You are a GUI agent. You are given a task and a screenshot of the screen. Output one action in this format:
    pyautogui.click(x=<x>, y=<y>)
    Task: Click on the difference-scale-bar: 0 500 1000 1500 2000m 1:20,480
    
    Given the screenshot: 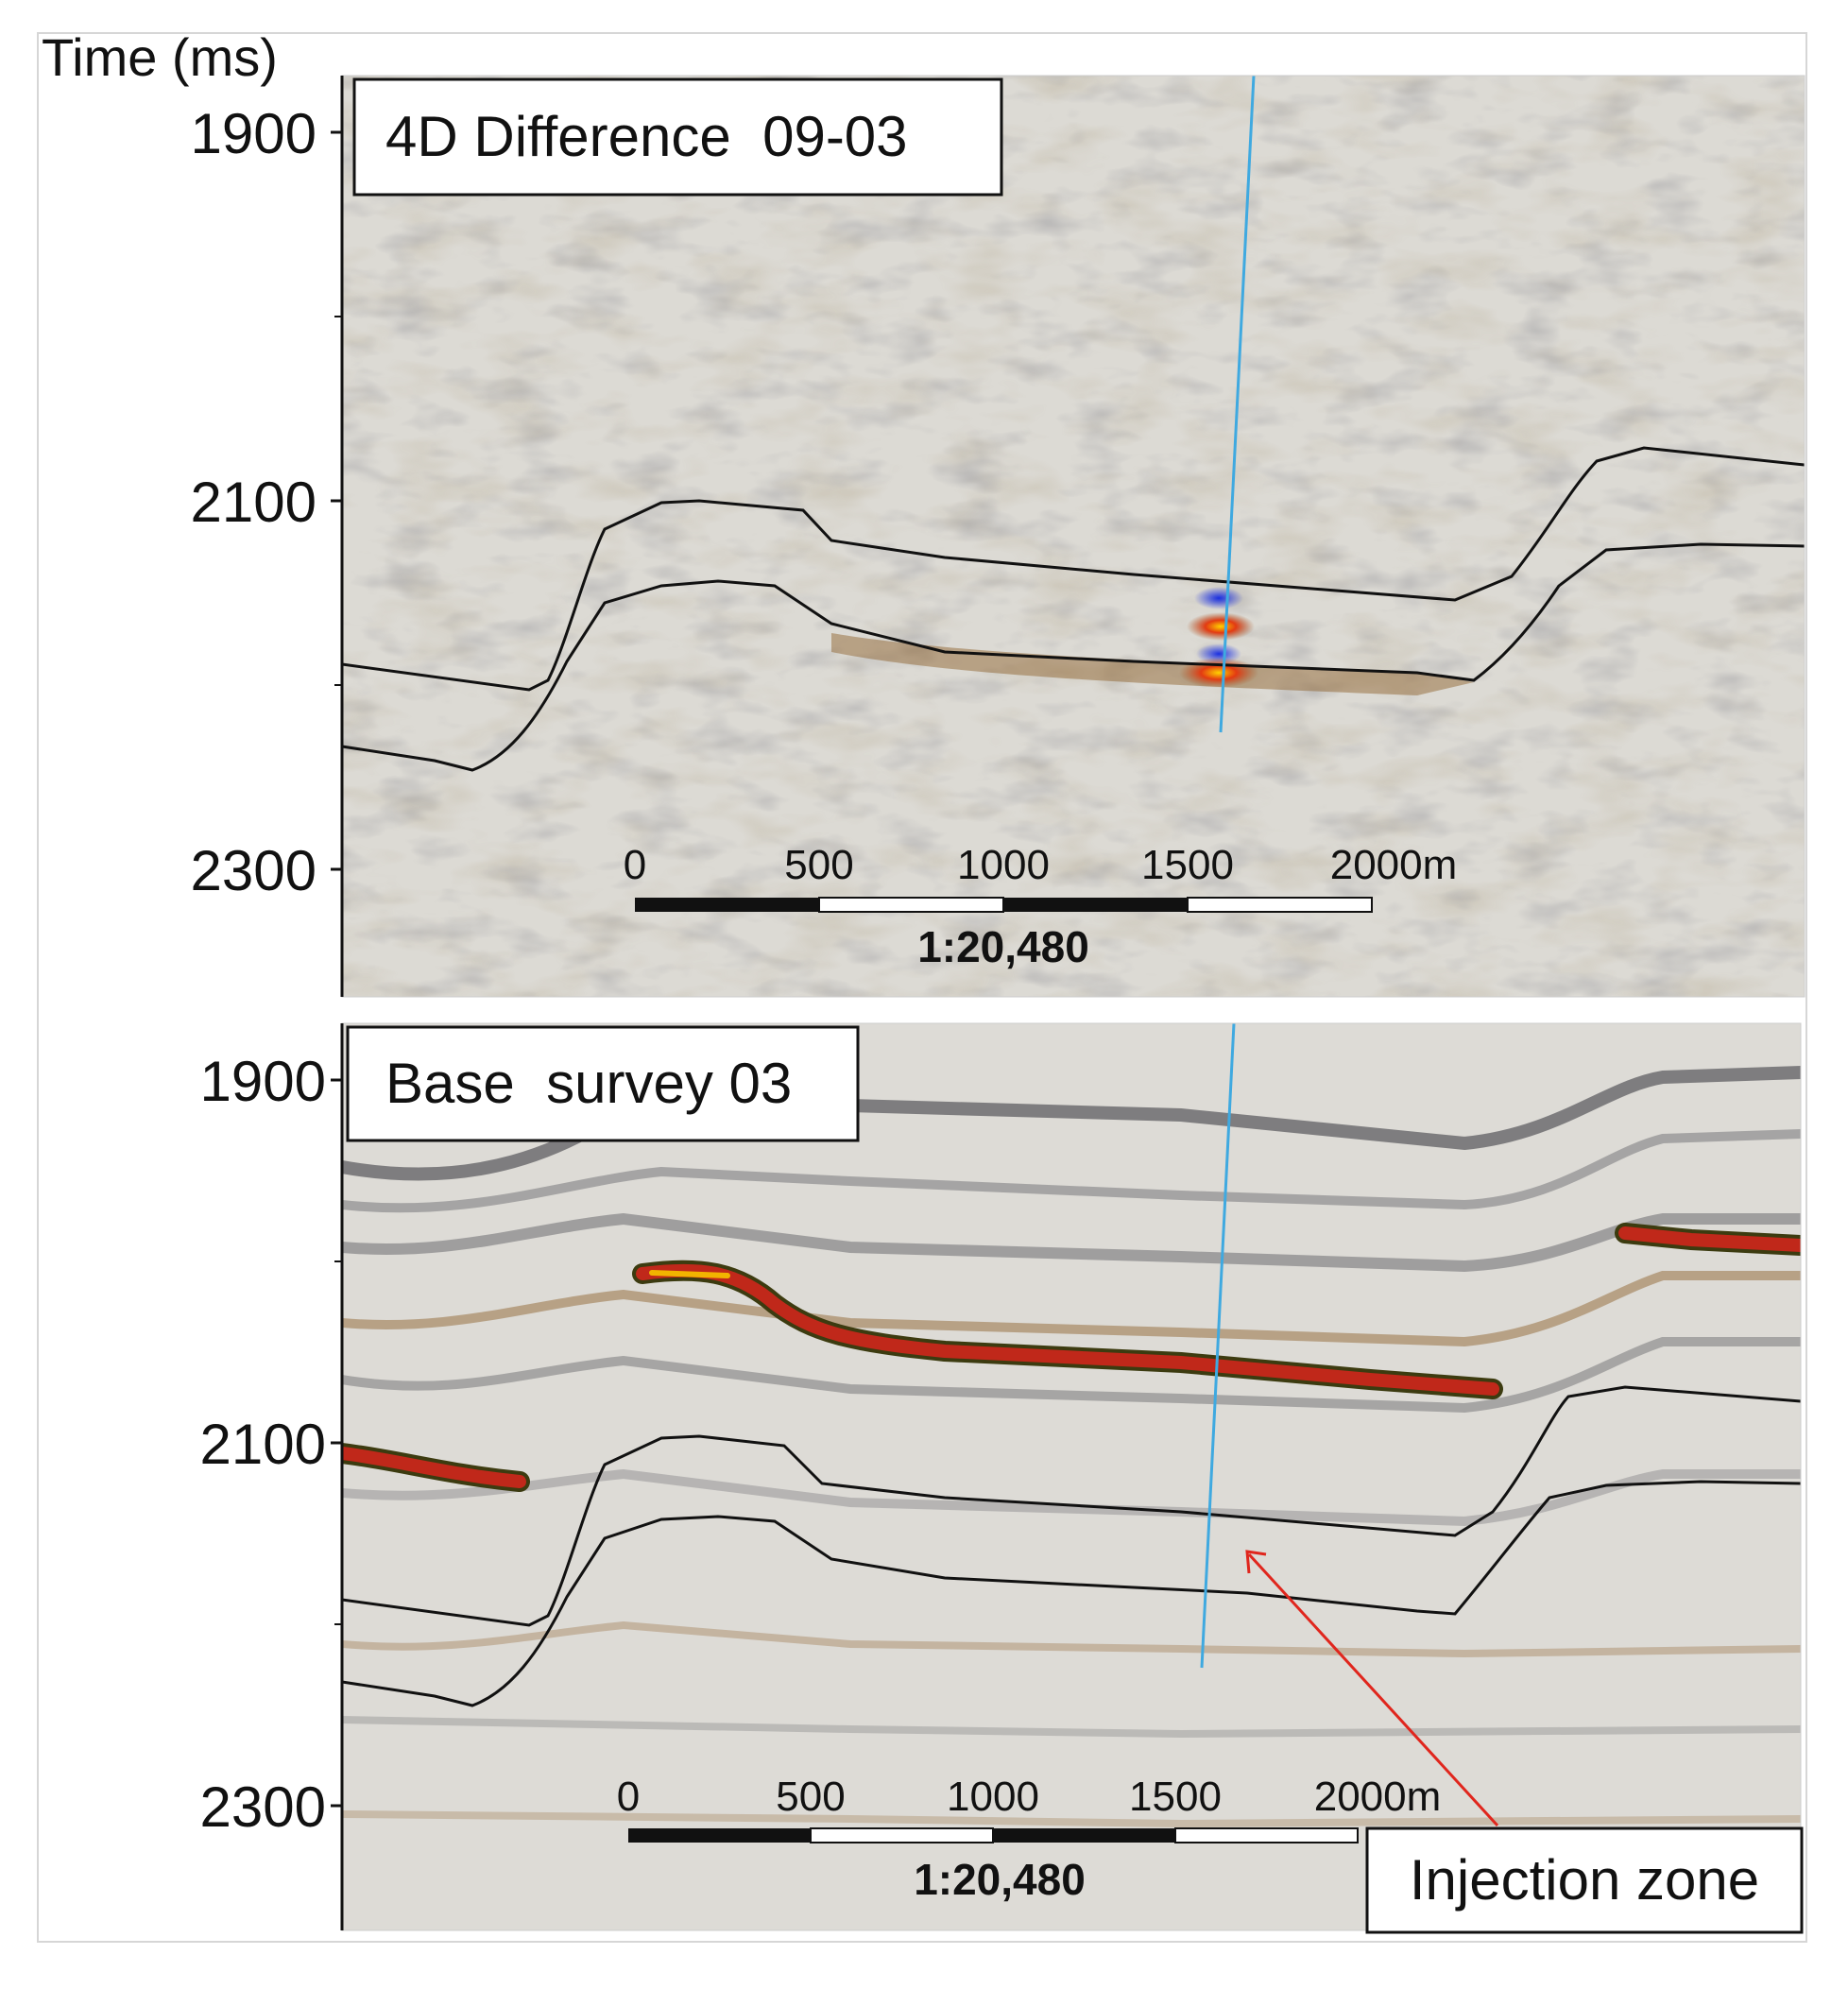 What is the action you would take?
    pyautogui.click(x=1041, y=906)
    